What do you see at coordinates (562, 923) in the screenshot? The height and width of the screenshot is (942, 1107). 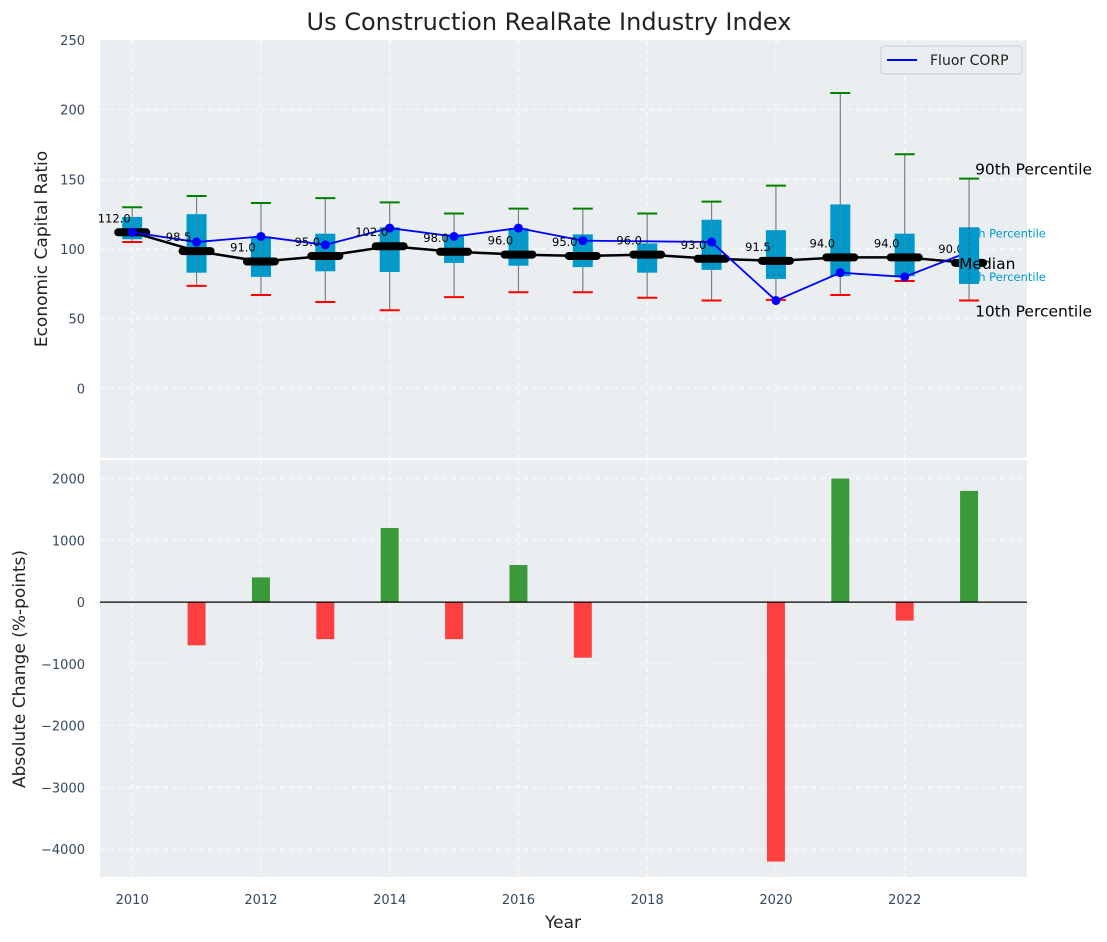 I see `x-axis-label: Year` at bounding box center [562, 923].